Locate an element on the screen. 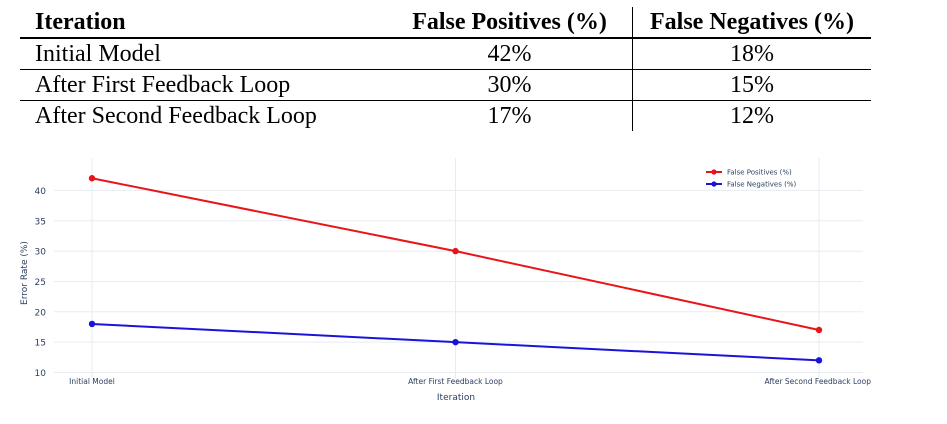 Image resolution: width=947 pixels, height=424 pixels. y-tick-label: 15 is located at coordinates (40, 344).